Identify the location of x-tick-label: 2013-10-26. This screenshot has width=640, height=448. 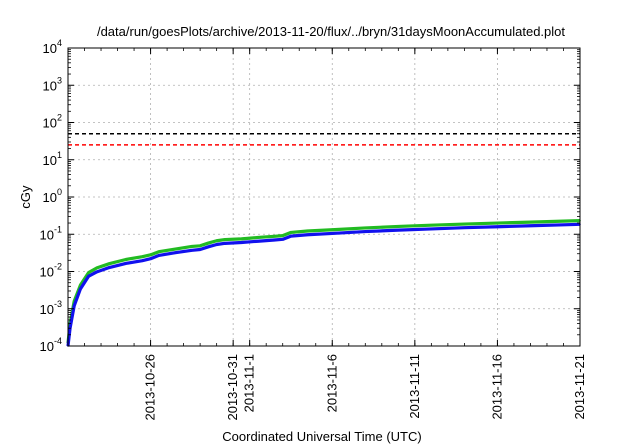
(150, 387).